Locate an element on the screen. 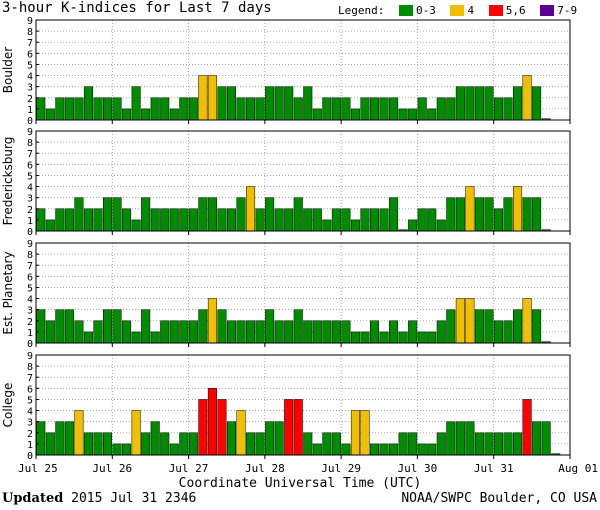 Image resolution: width=600 pixels, height=510 pixels. station-label-est-planetary: Est. Planetary is located at coordinates (8, 292).